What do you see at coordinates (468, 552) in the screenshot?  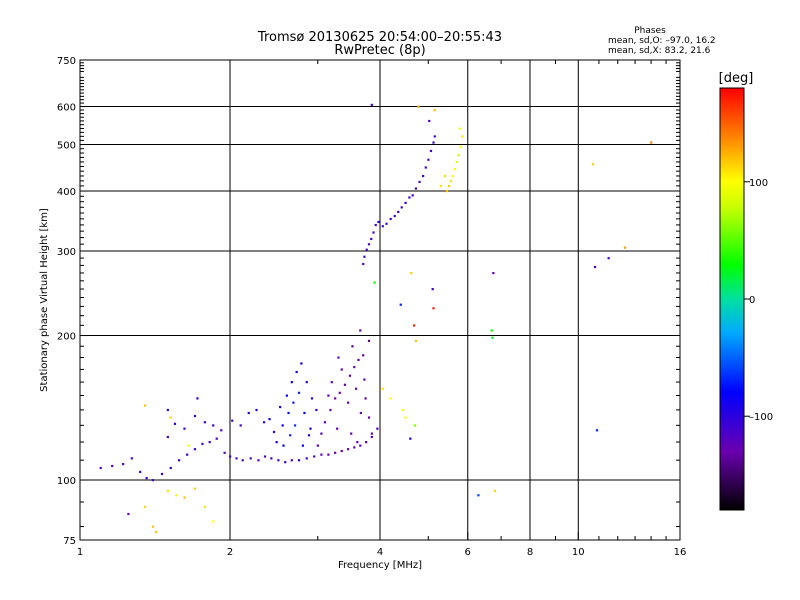 I see `x-tick-label: 6` at bounding box center [468, 552].